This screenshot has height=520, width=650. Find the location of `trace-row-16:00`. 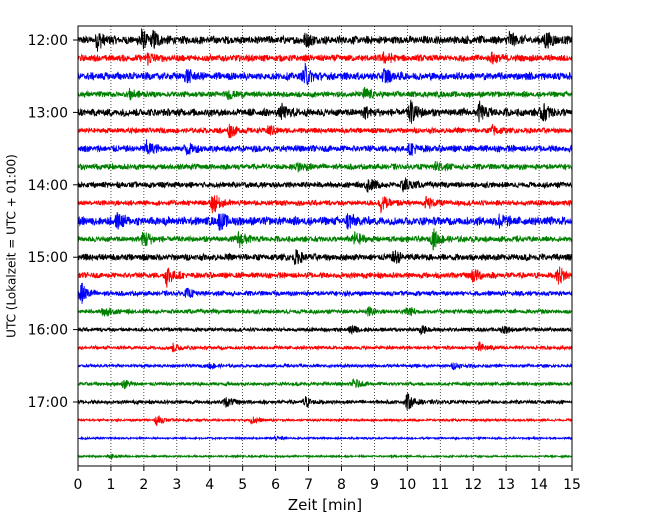

trace-row-16:00 is located at coordinates (325, 330).